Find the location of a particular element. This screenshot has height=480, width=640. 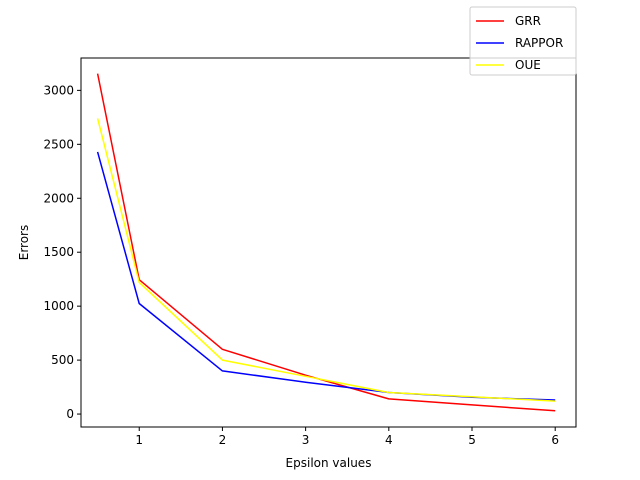

x-axis: 1 2 3 4 5 6 is located at coordinates (347, 437).